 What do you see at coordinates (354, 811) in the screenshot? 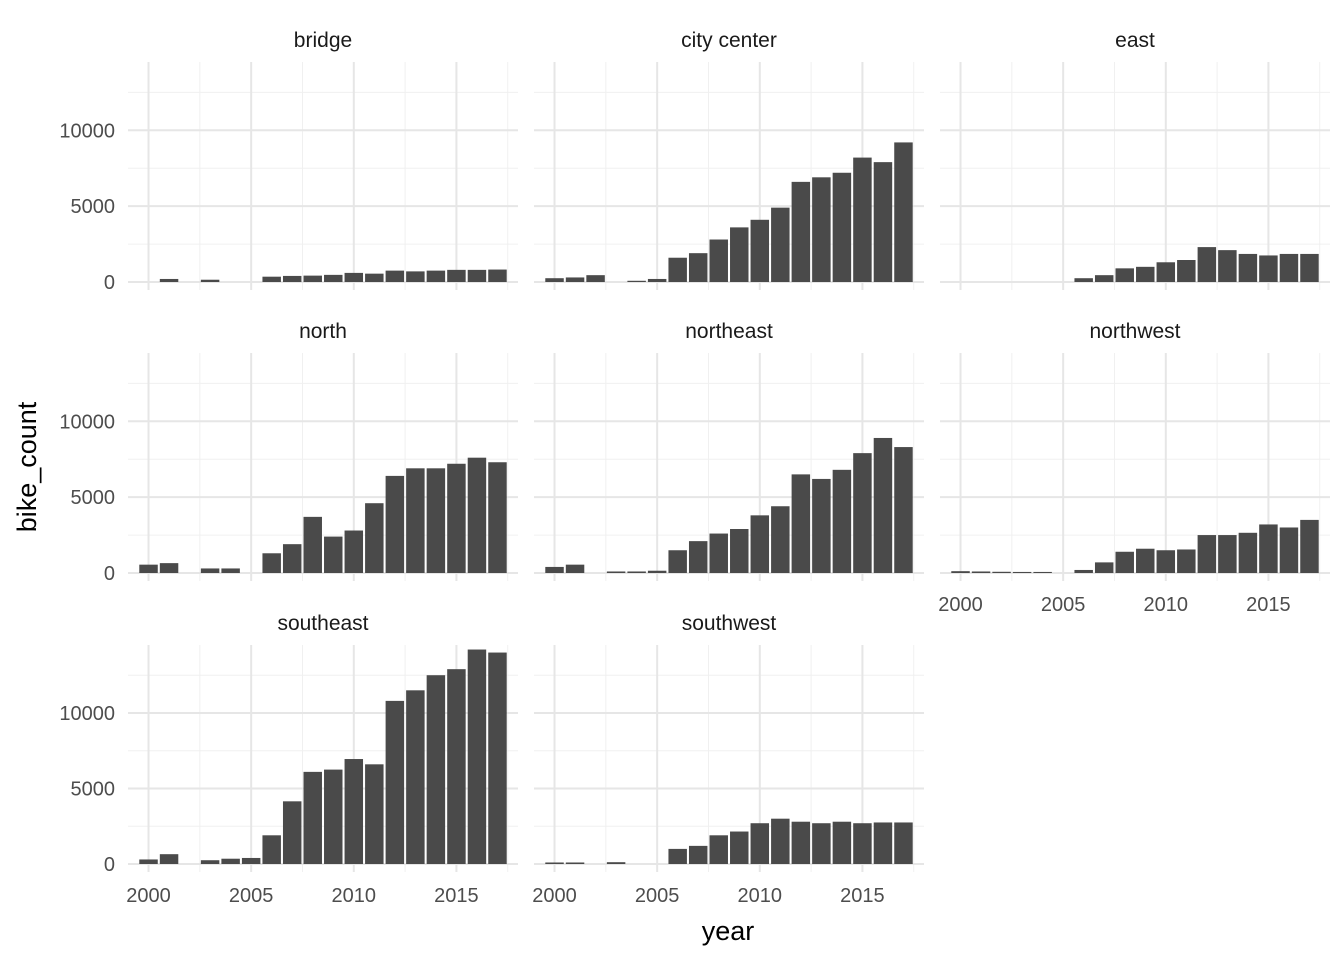
I see `bar-southeast-2010` at bounding box center [354, 811].